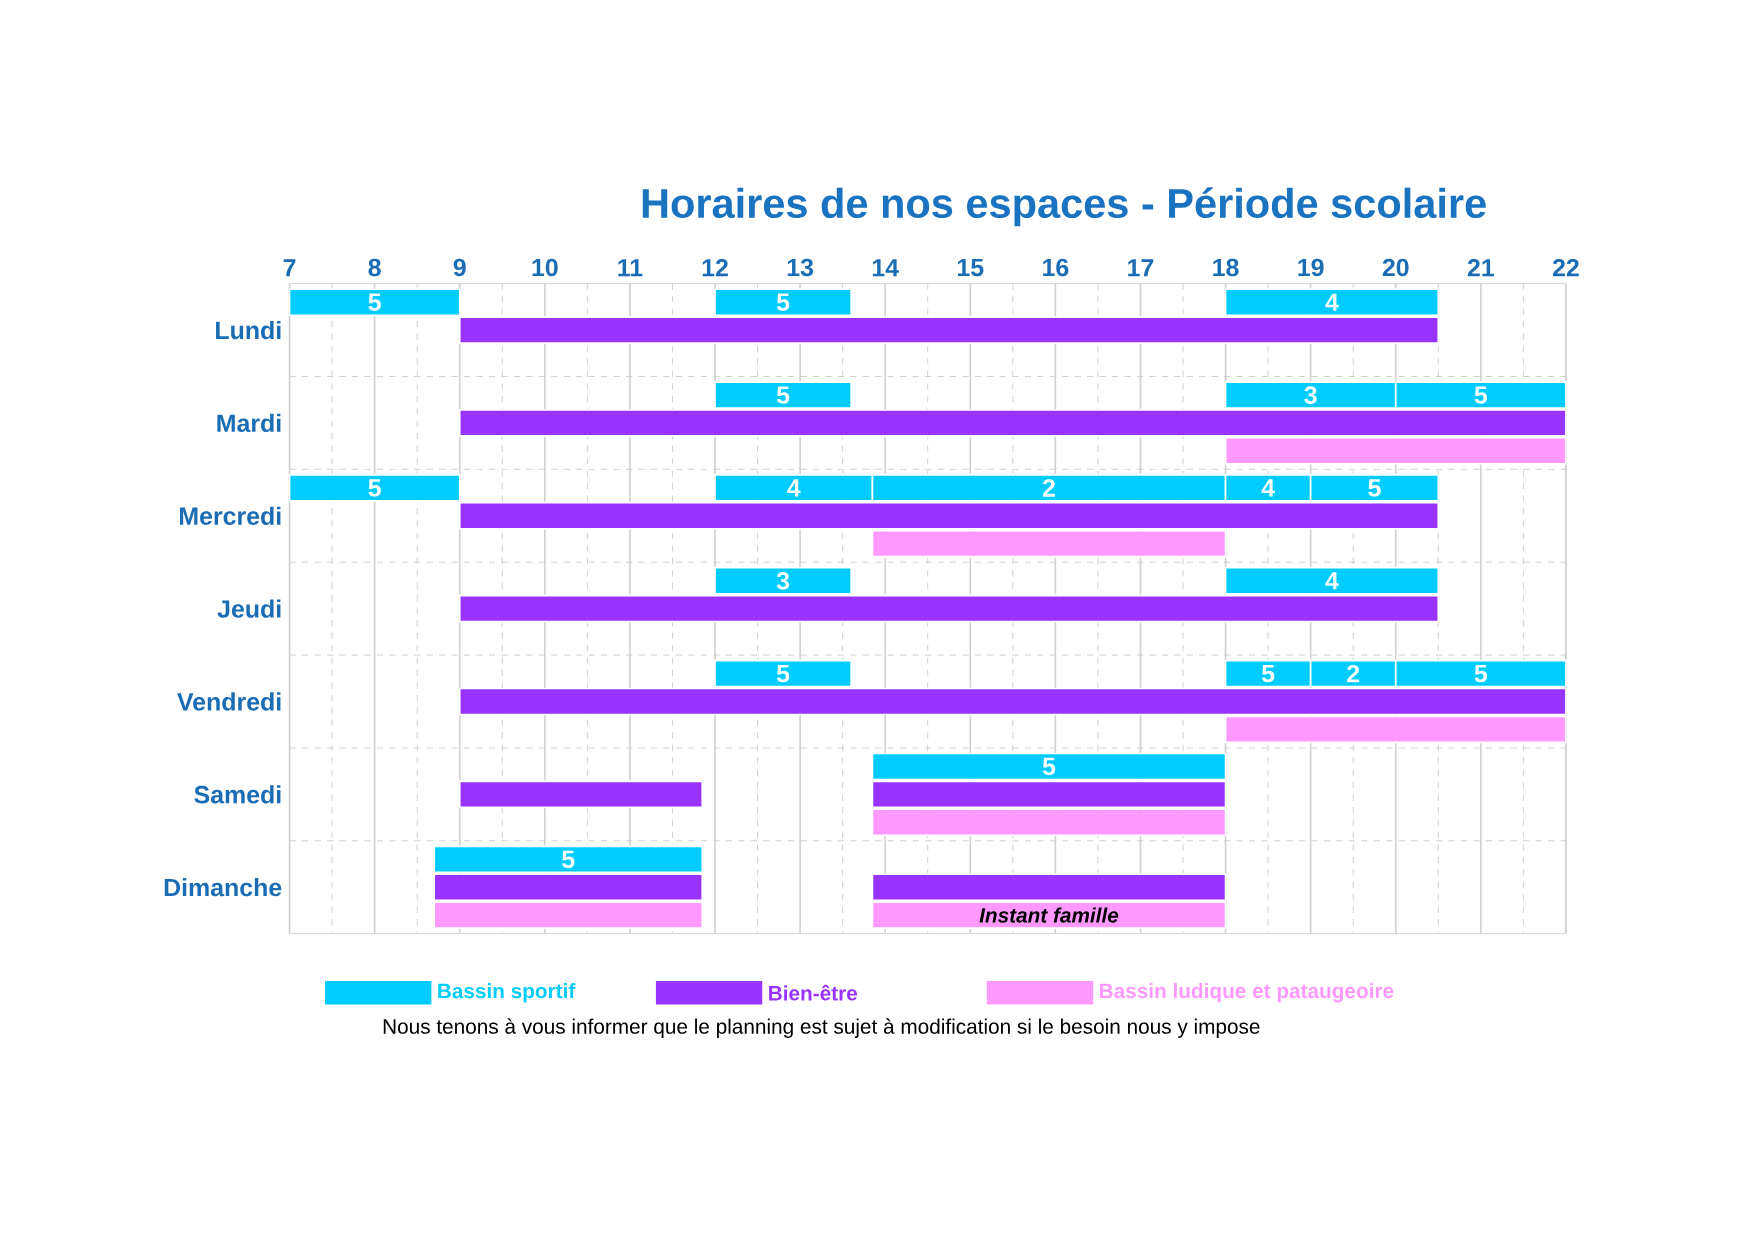 The width and height of the screenshot is (1755, 1241). I want to click on x-tick-label: 20, so click(1395, 267).